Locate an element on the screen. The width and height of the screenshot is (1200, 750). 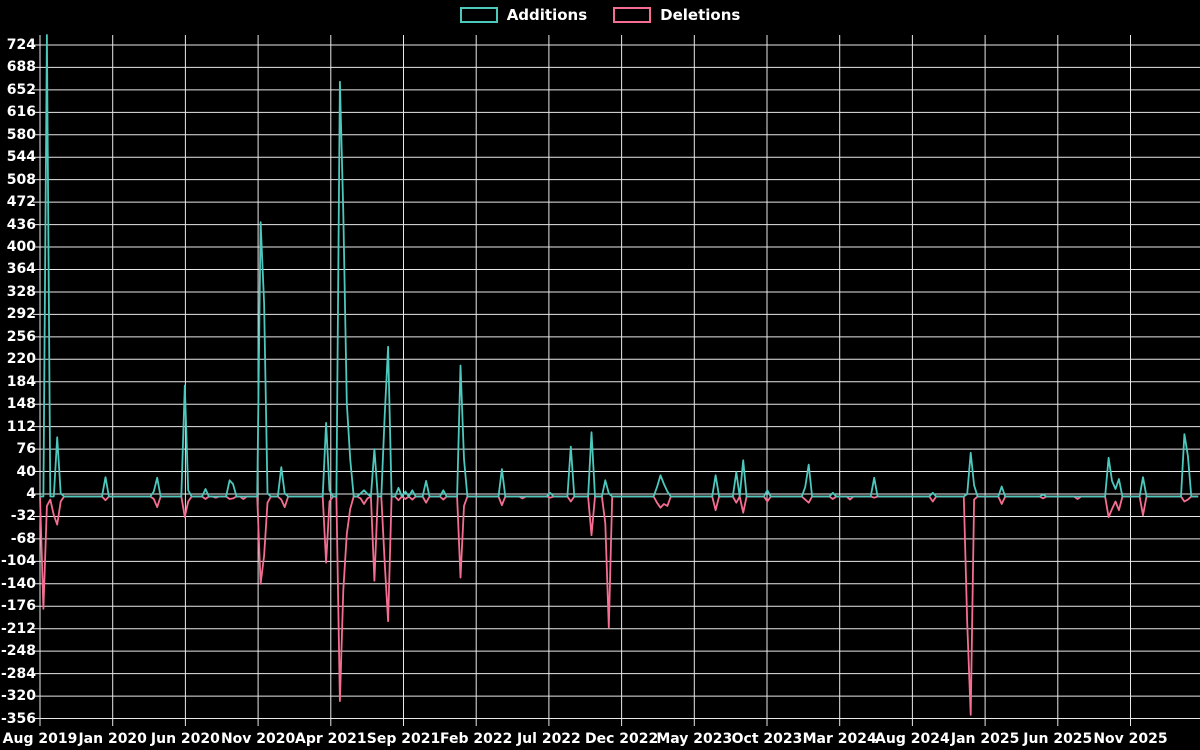
x-tick-label: May 2023 is located at coordinates (694, 739).